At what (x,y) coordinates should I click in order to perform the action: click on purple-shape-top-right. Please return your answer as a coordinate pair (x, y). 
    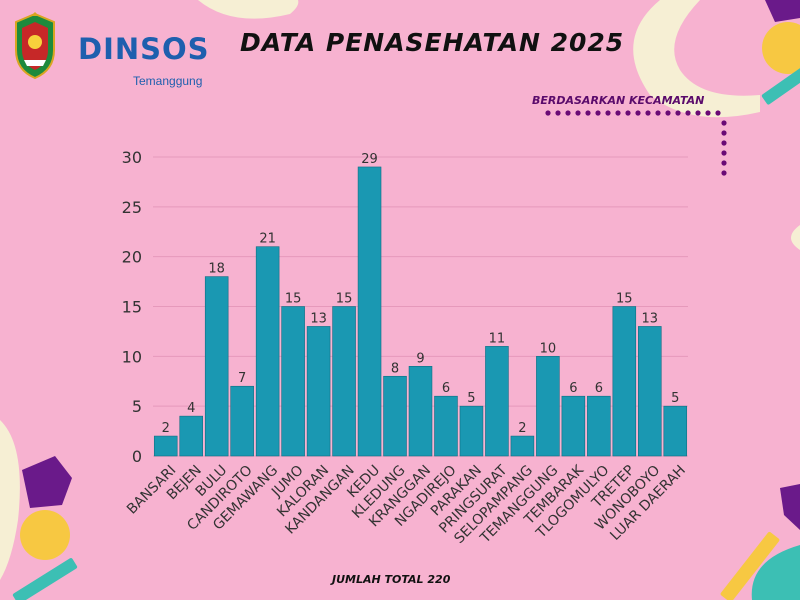
    Looking at the image, I should click on (782, 11).